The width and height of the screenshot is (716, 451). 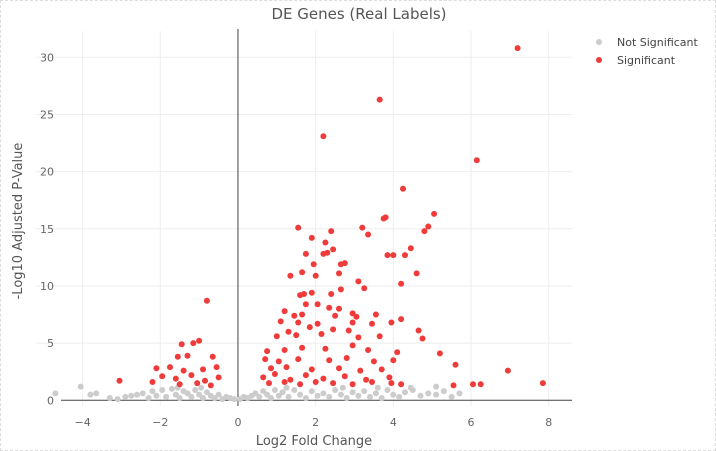 What do you see at coordinates (646, 60) in the screenshot?
I see `legend-label-significant: Significant` at bounding box center [646, 60].